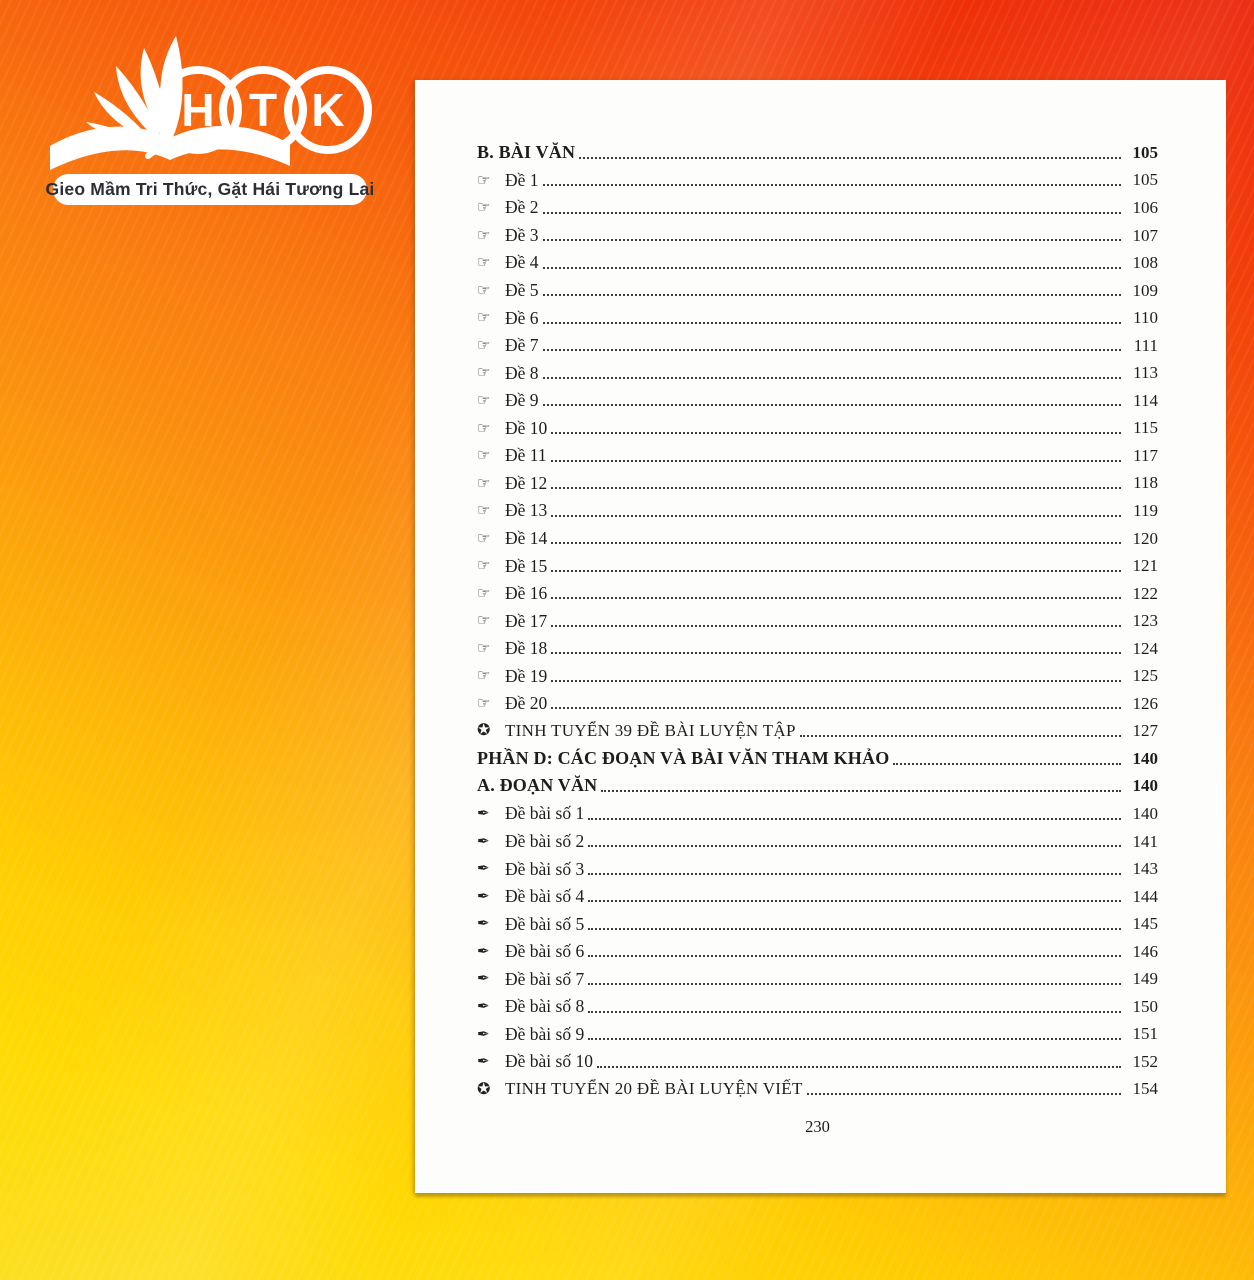 Image resolution: width=1254 pixels, height=1280 pixels. What do you see at coordinates (817, 536) in the screenshot?
I see `toc-row: ☞ Đề 14 120` at bounding box center [817, 536].